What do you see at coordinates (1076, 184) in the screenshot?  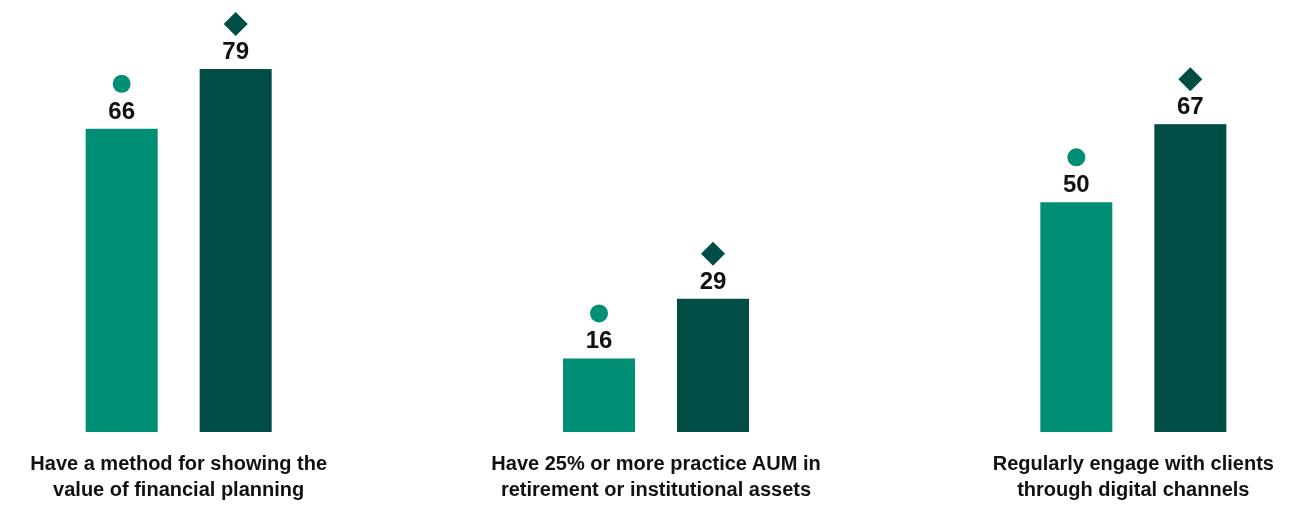 I see `data-label: 50` at bounding box center [1076, 184].